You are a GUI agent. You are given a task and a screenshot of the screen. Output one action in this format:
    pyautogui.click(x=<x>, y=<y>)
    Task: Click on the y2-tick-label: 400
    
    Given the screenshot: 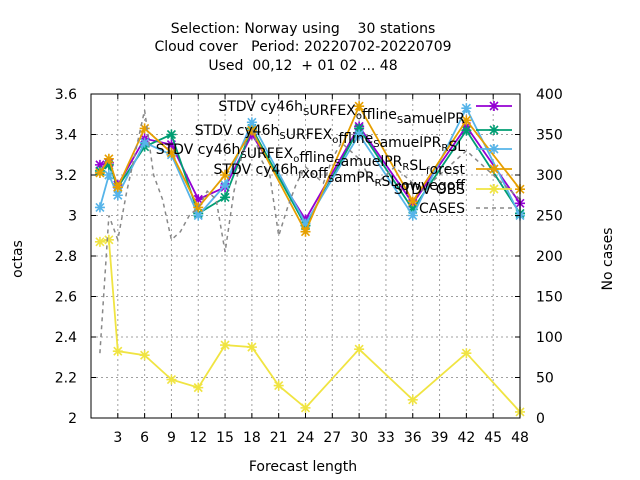 What is the action you would take?
    pyautogui.click(x=549, y=95)
    